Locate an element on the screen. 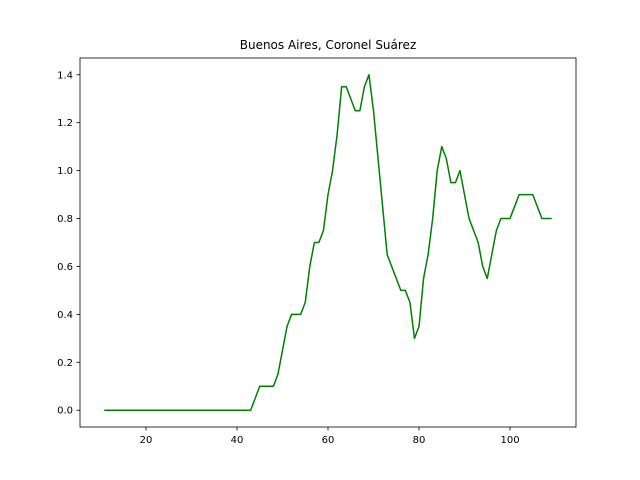 Image resolution: width=640 pixels, height=480 pixels. y-tick-label: 0.4 is located at coordinates (65, 315).